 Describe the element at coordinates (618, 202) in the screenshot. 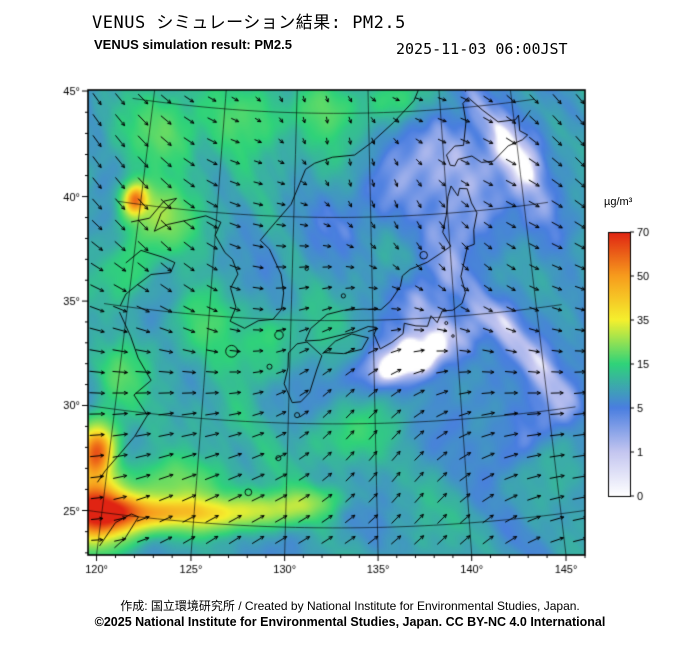

I see `colorbar-unit-label: µg/m³` at that location.